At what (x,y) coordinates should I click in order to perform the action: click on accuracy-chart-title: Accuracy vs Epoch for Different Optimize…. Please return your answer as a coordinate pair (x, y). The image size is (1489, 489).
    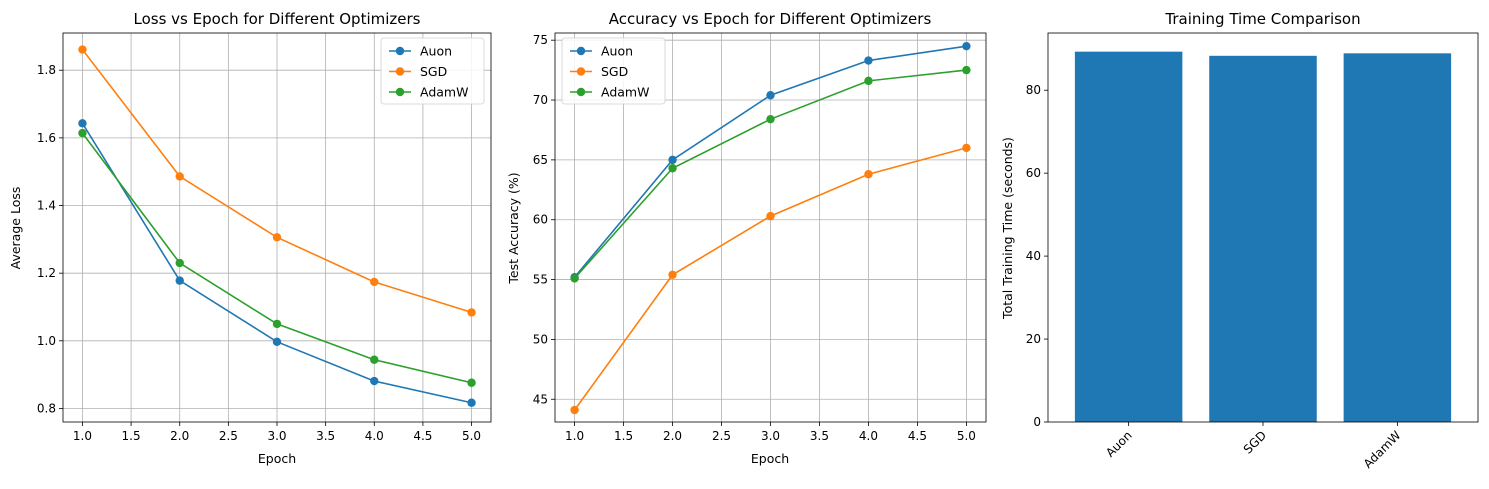
    Looking at the image, I should click on (770, 19).